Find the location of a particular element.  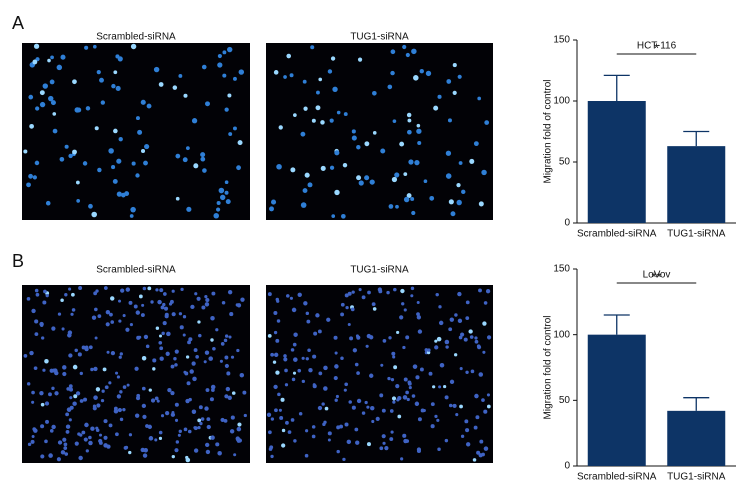

image-label: TUG1-siRNA is located at coordinates (379, 37).